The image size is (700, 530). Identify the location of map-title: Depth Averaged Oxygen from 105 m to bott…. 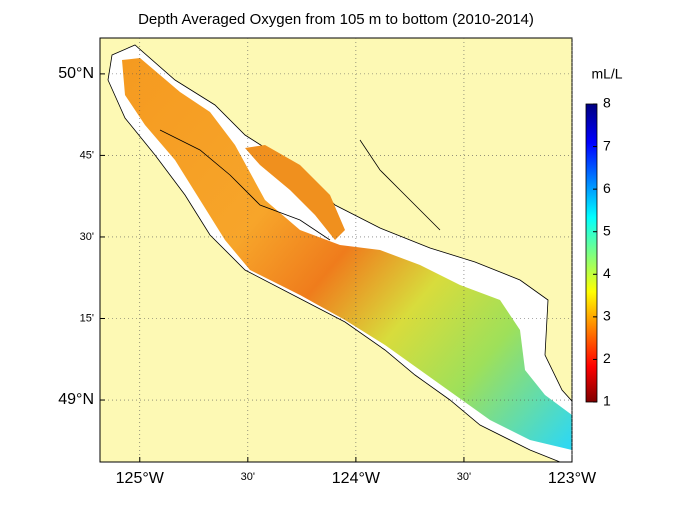
(336, 19).